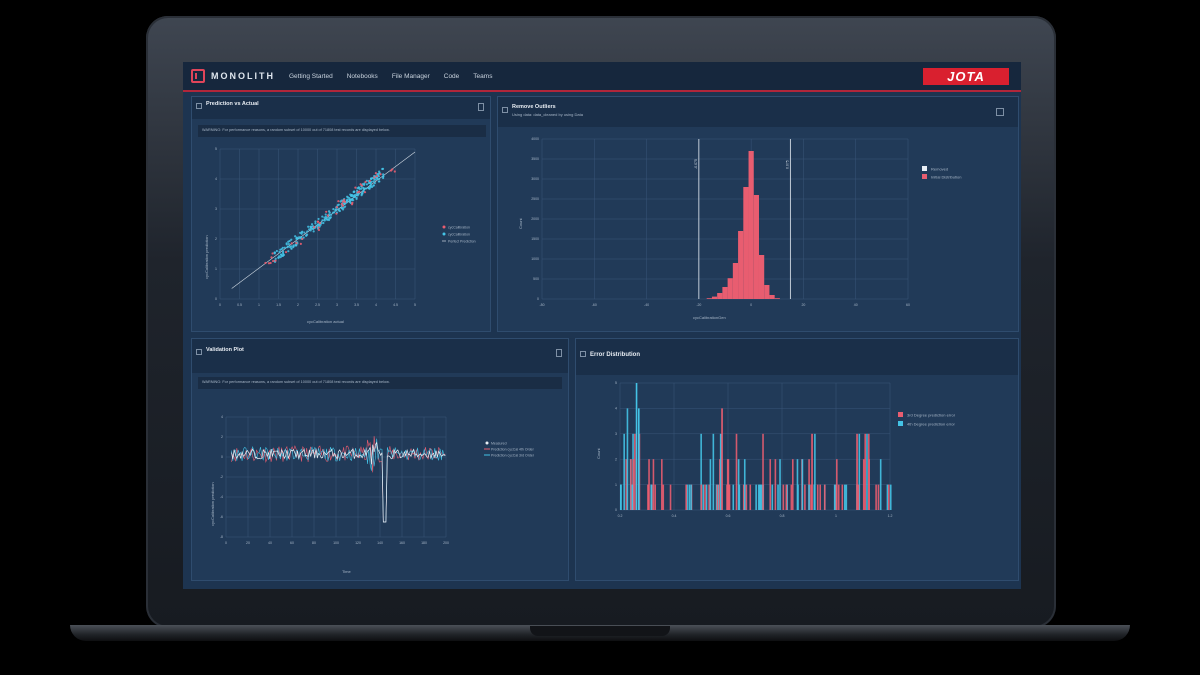  What do you see at coordinates (380, 356) in the screenshot?
I see `panel-header: Validation Plot` at bounding box center [380, 356].